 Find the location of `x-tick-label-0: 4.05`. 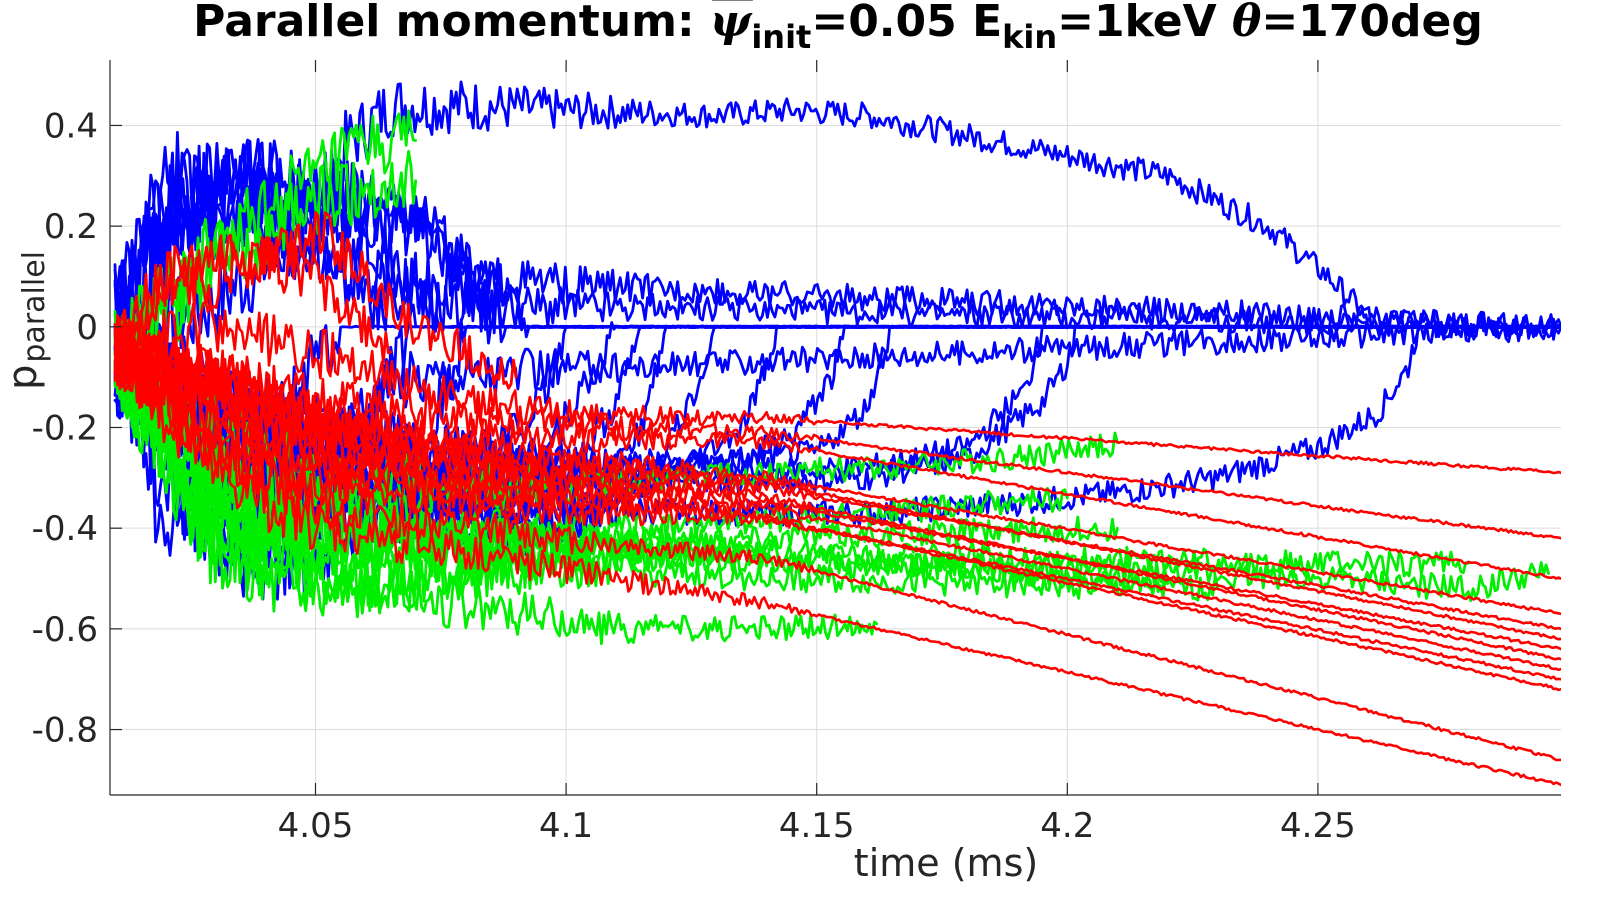

x-tick-label-0: 4.05 is located at coordinates (316, 826).